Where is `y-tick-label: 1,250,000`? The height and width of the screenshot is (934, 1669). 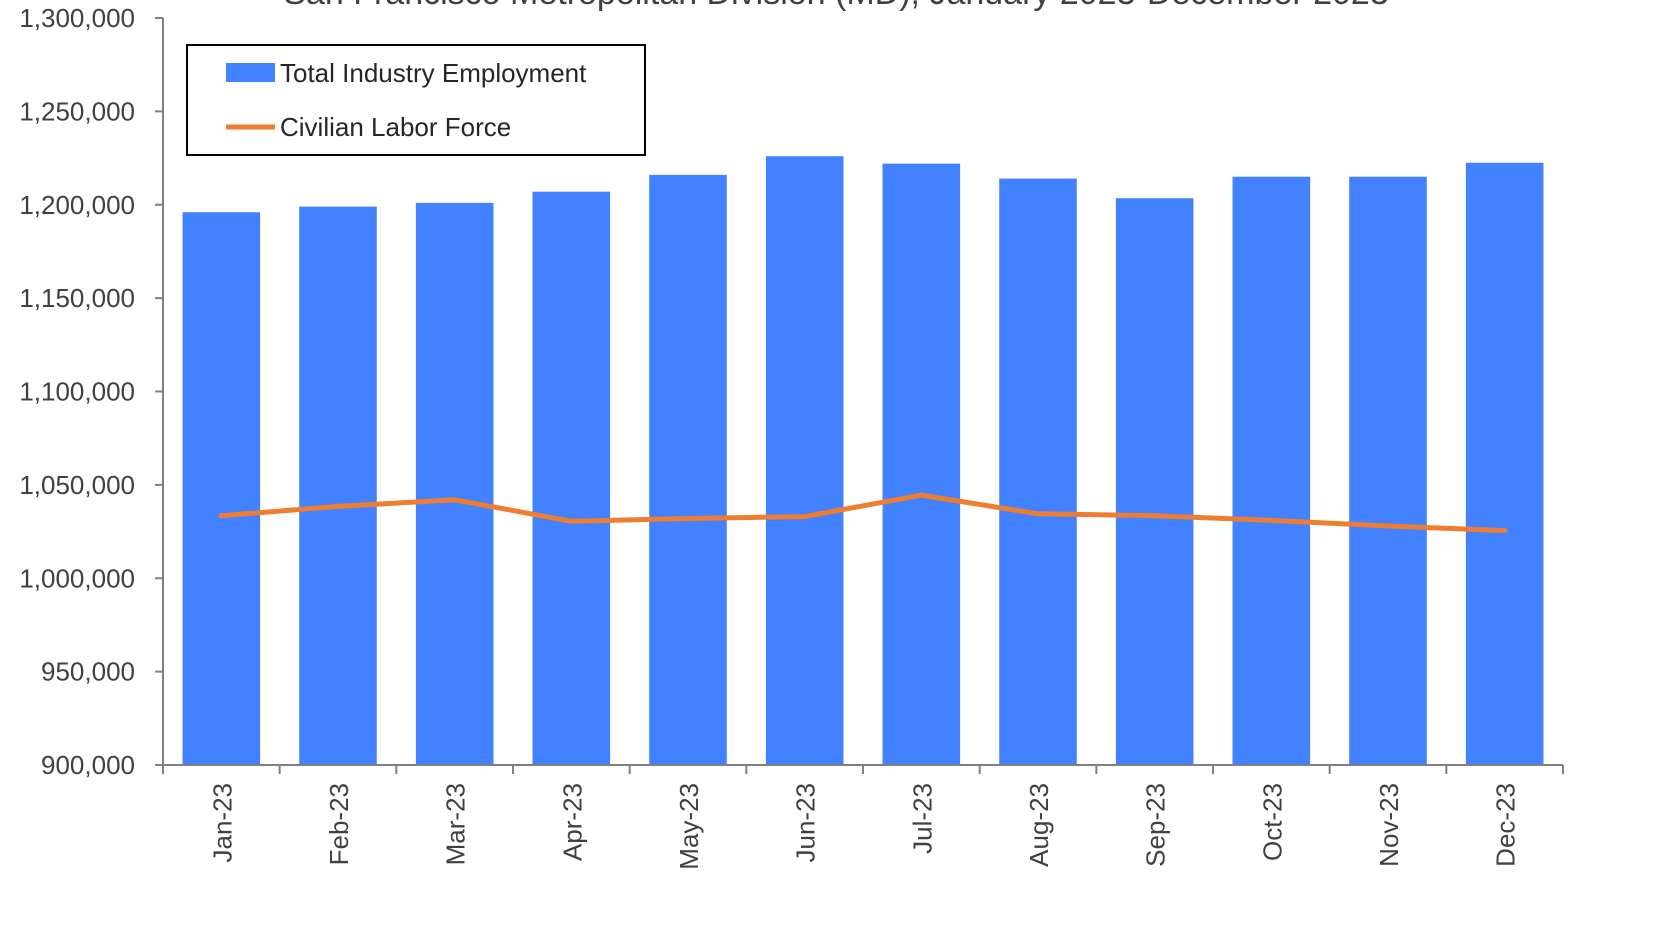 y-tick-label: 1,250,000 is located at coordinates (77, 111).